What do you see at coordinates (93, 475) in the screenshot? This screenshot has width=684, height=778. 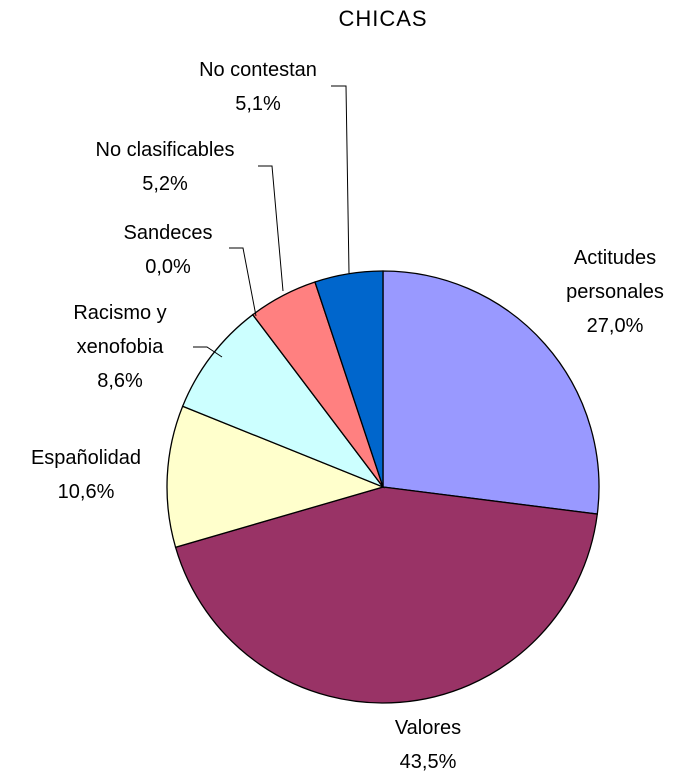 I see `slice-label: Españolidad 10,6%` at bounding box center [93, 475].